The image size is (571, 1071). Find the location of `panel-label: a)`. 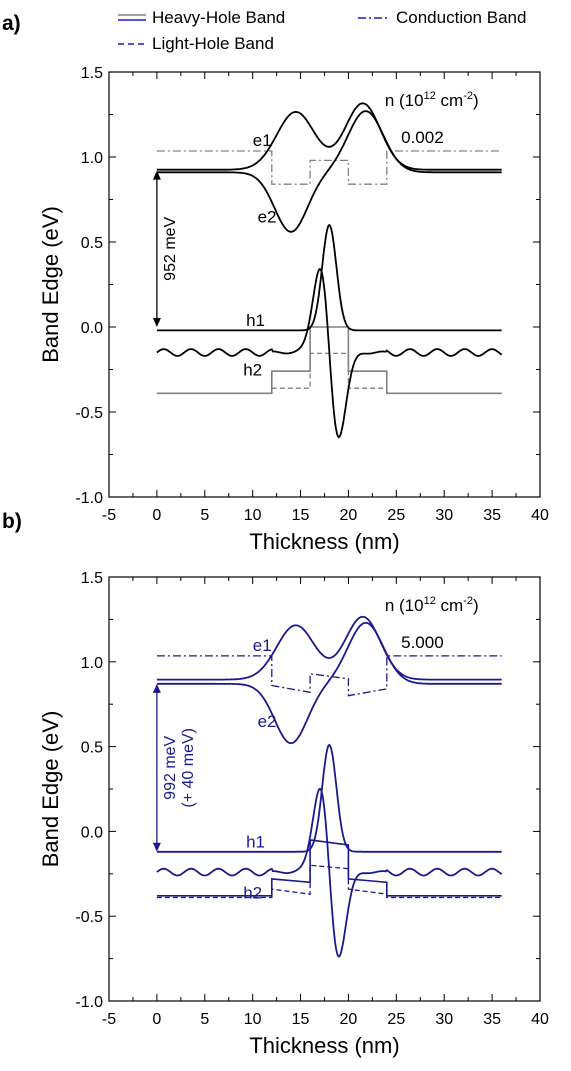

panel-label: a) is located at coordinates (11, 23).